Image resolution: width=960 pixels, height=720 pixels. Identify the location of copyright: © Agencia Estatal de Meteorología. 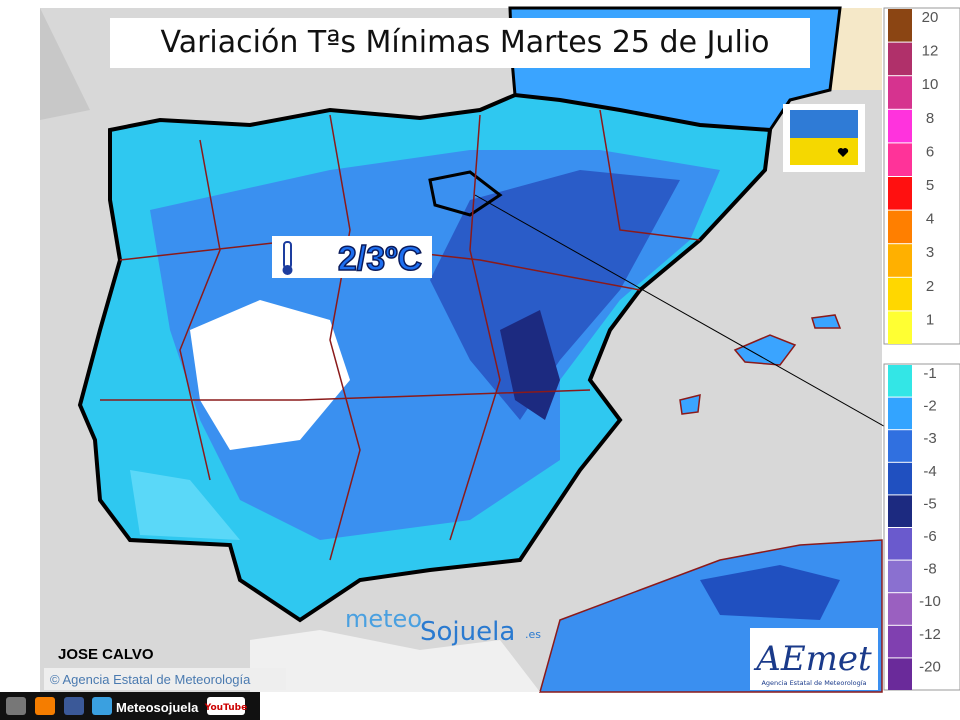
(150, 679).